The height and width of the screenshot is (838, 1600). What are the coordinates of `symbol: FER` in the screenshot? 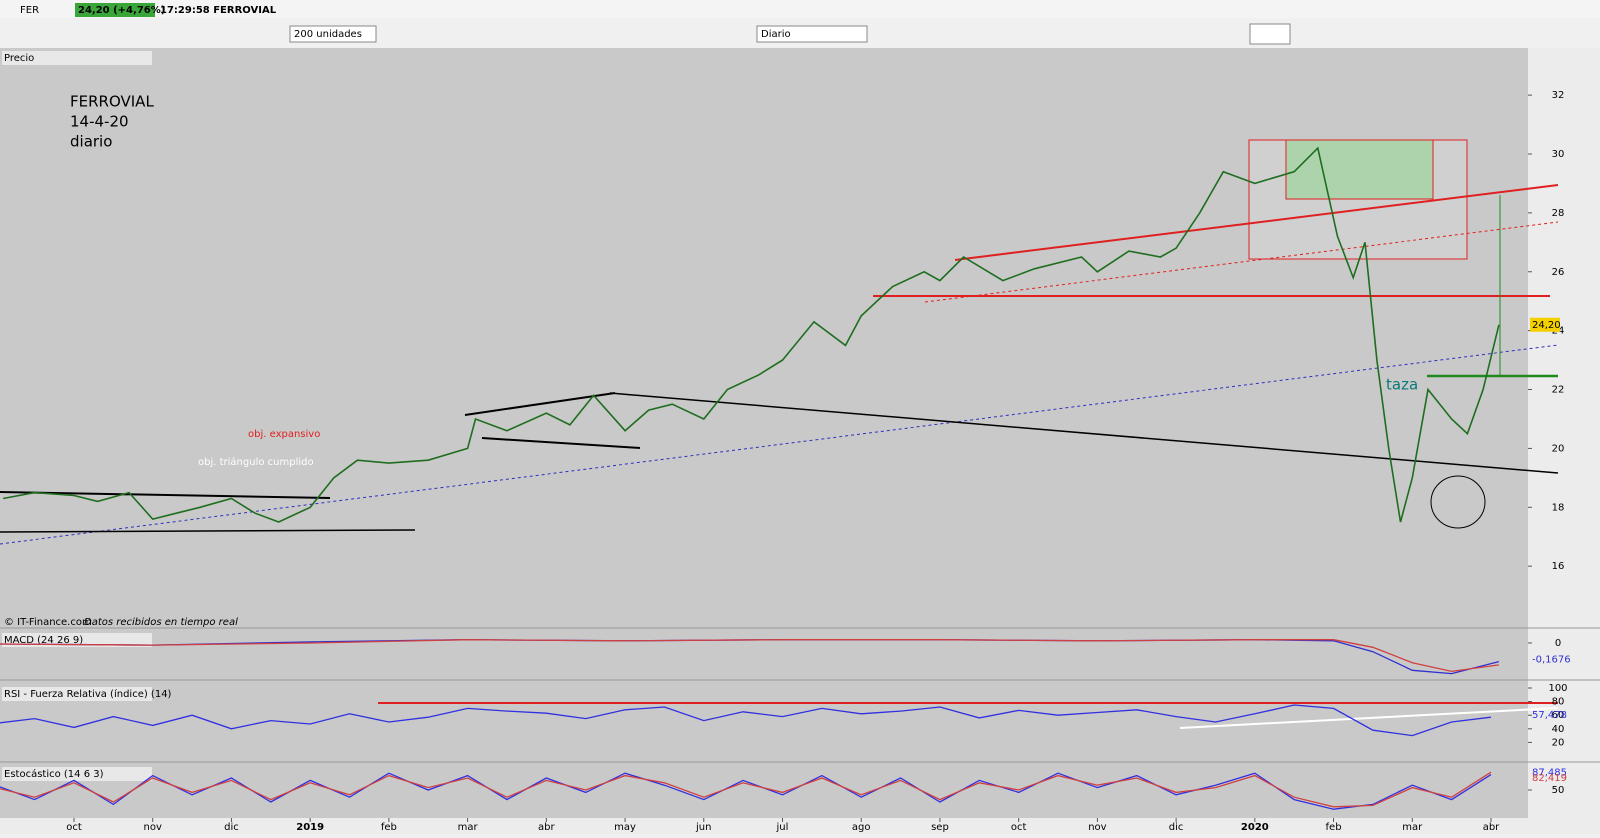 It's located at (29, 10).